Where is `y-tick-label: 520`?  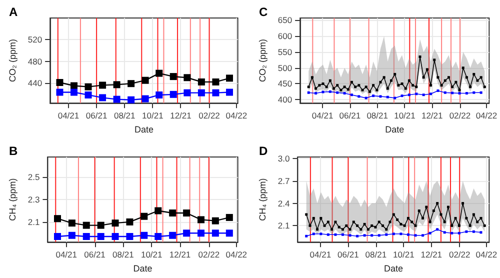
y-tick-label: 520 is located at coordinates (35, 39).